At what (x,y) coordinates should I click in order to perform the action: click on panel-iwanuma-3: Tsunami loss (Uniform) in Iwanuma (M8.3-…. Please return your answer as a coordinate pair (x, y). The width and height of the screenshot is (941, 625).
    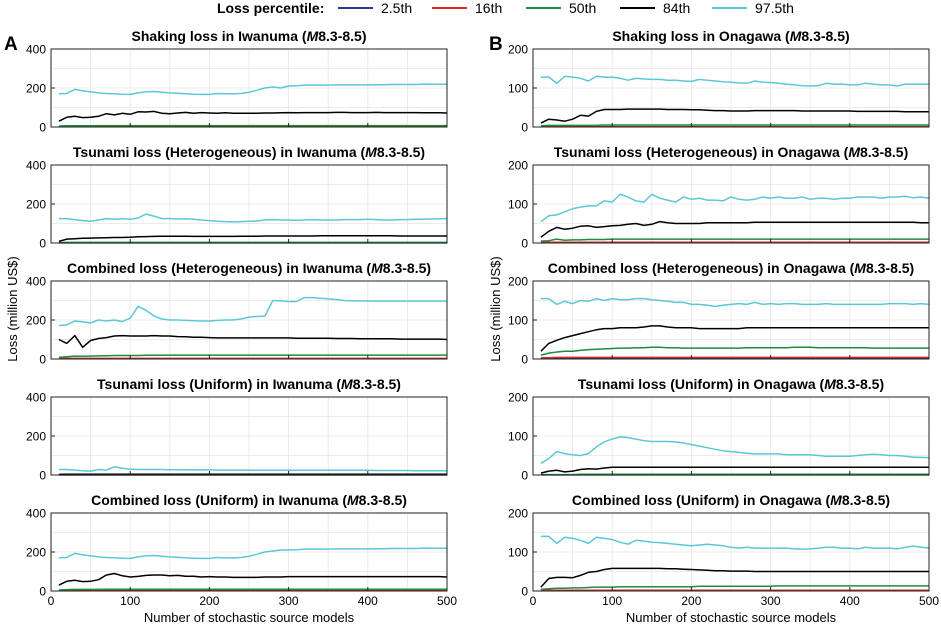
    Looking at the image, I should click on (237, 429).